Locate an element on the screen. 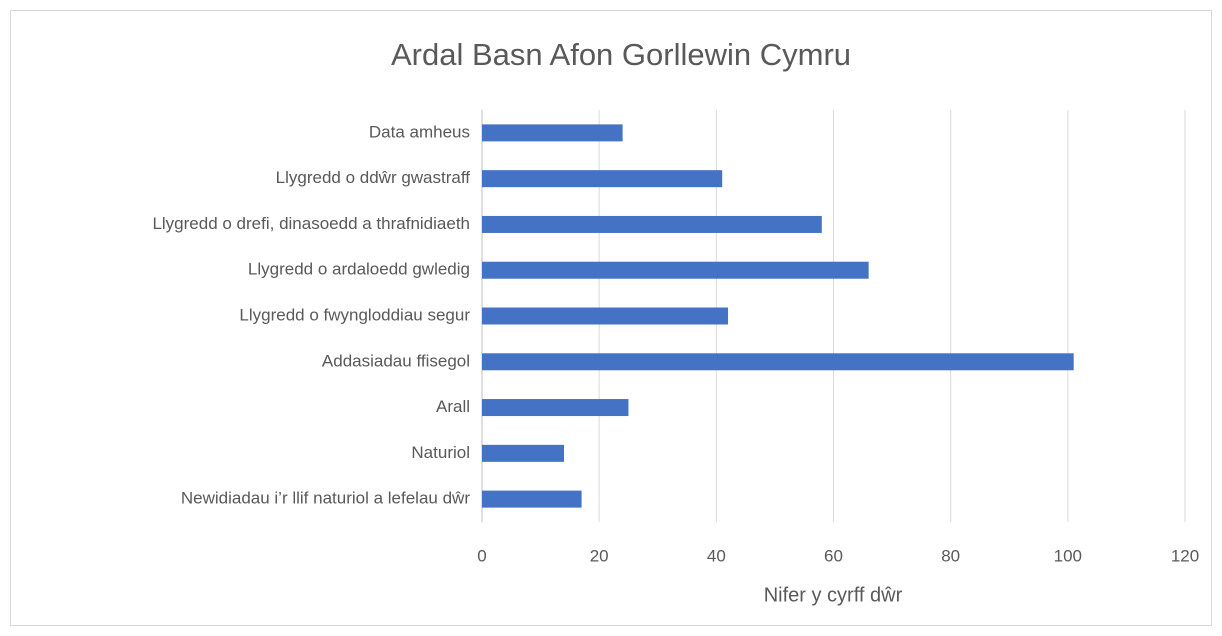  y-tick-label: Data amheus is located at coordinates (419, 131).